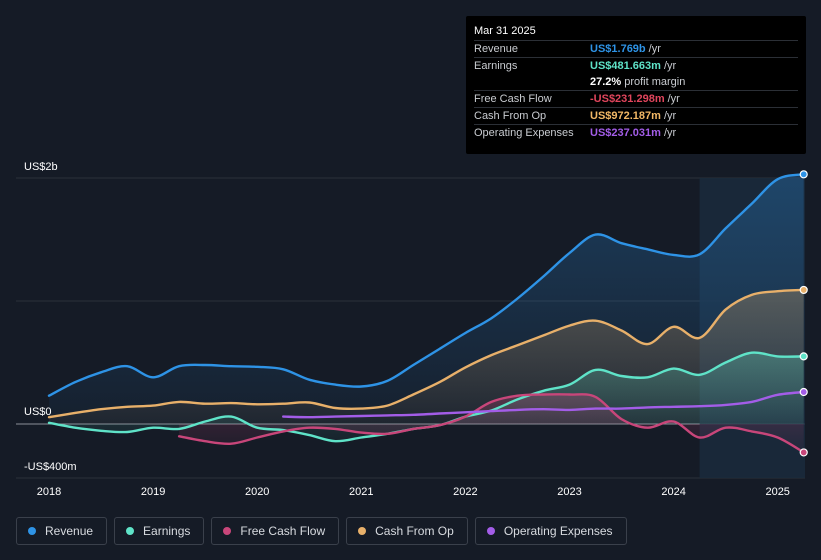 This screenshot has height=560, width=821. I want to click on legend-item-operating-expenses: Operating Expenses, so click(550, 531).